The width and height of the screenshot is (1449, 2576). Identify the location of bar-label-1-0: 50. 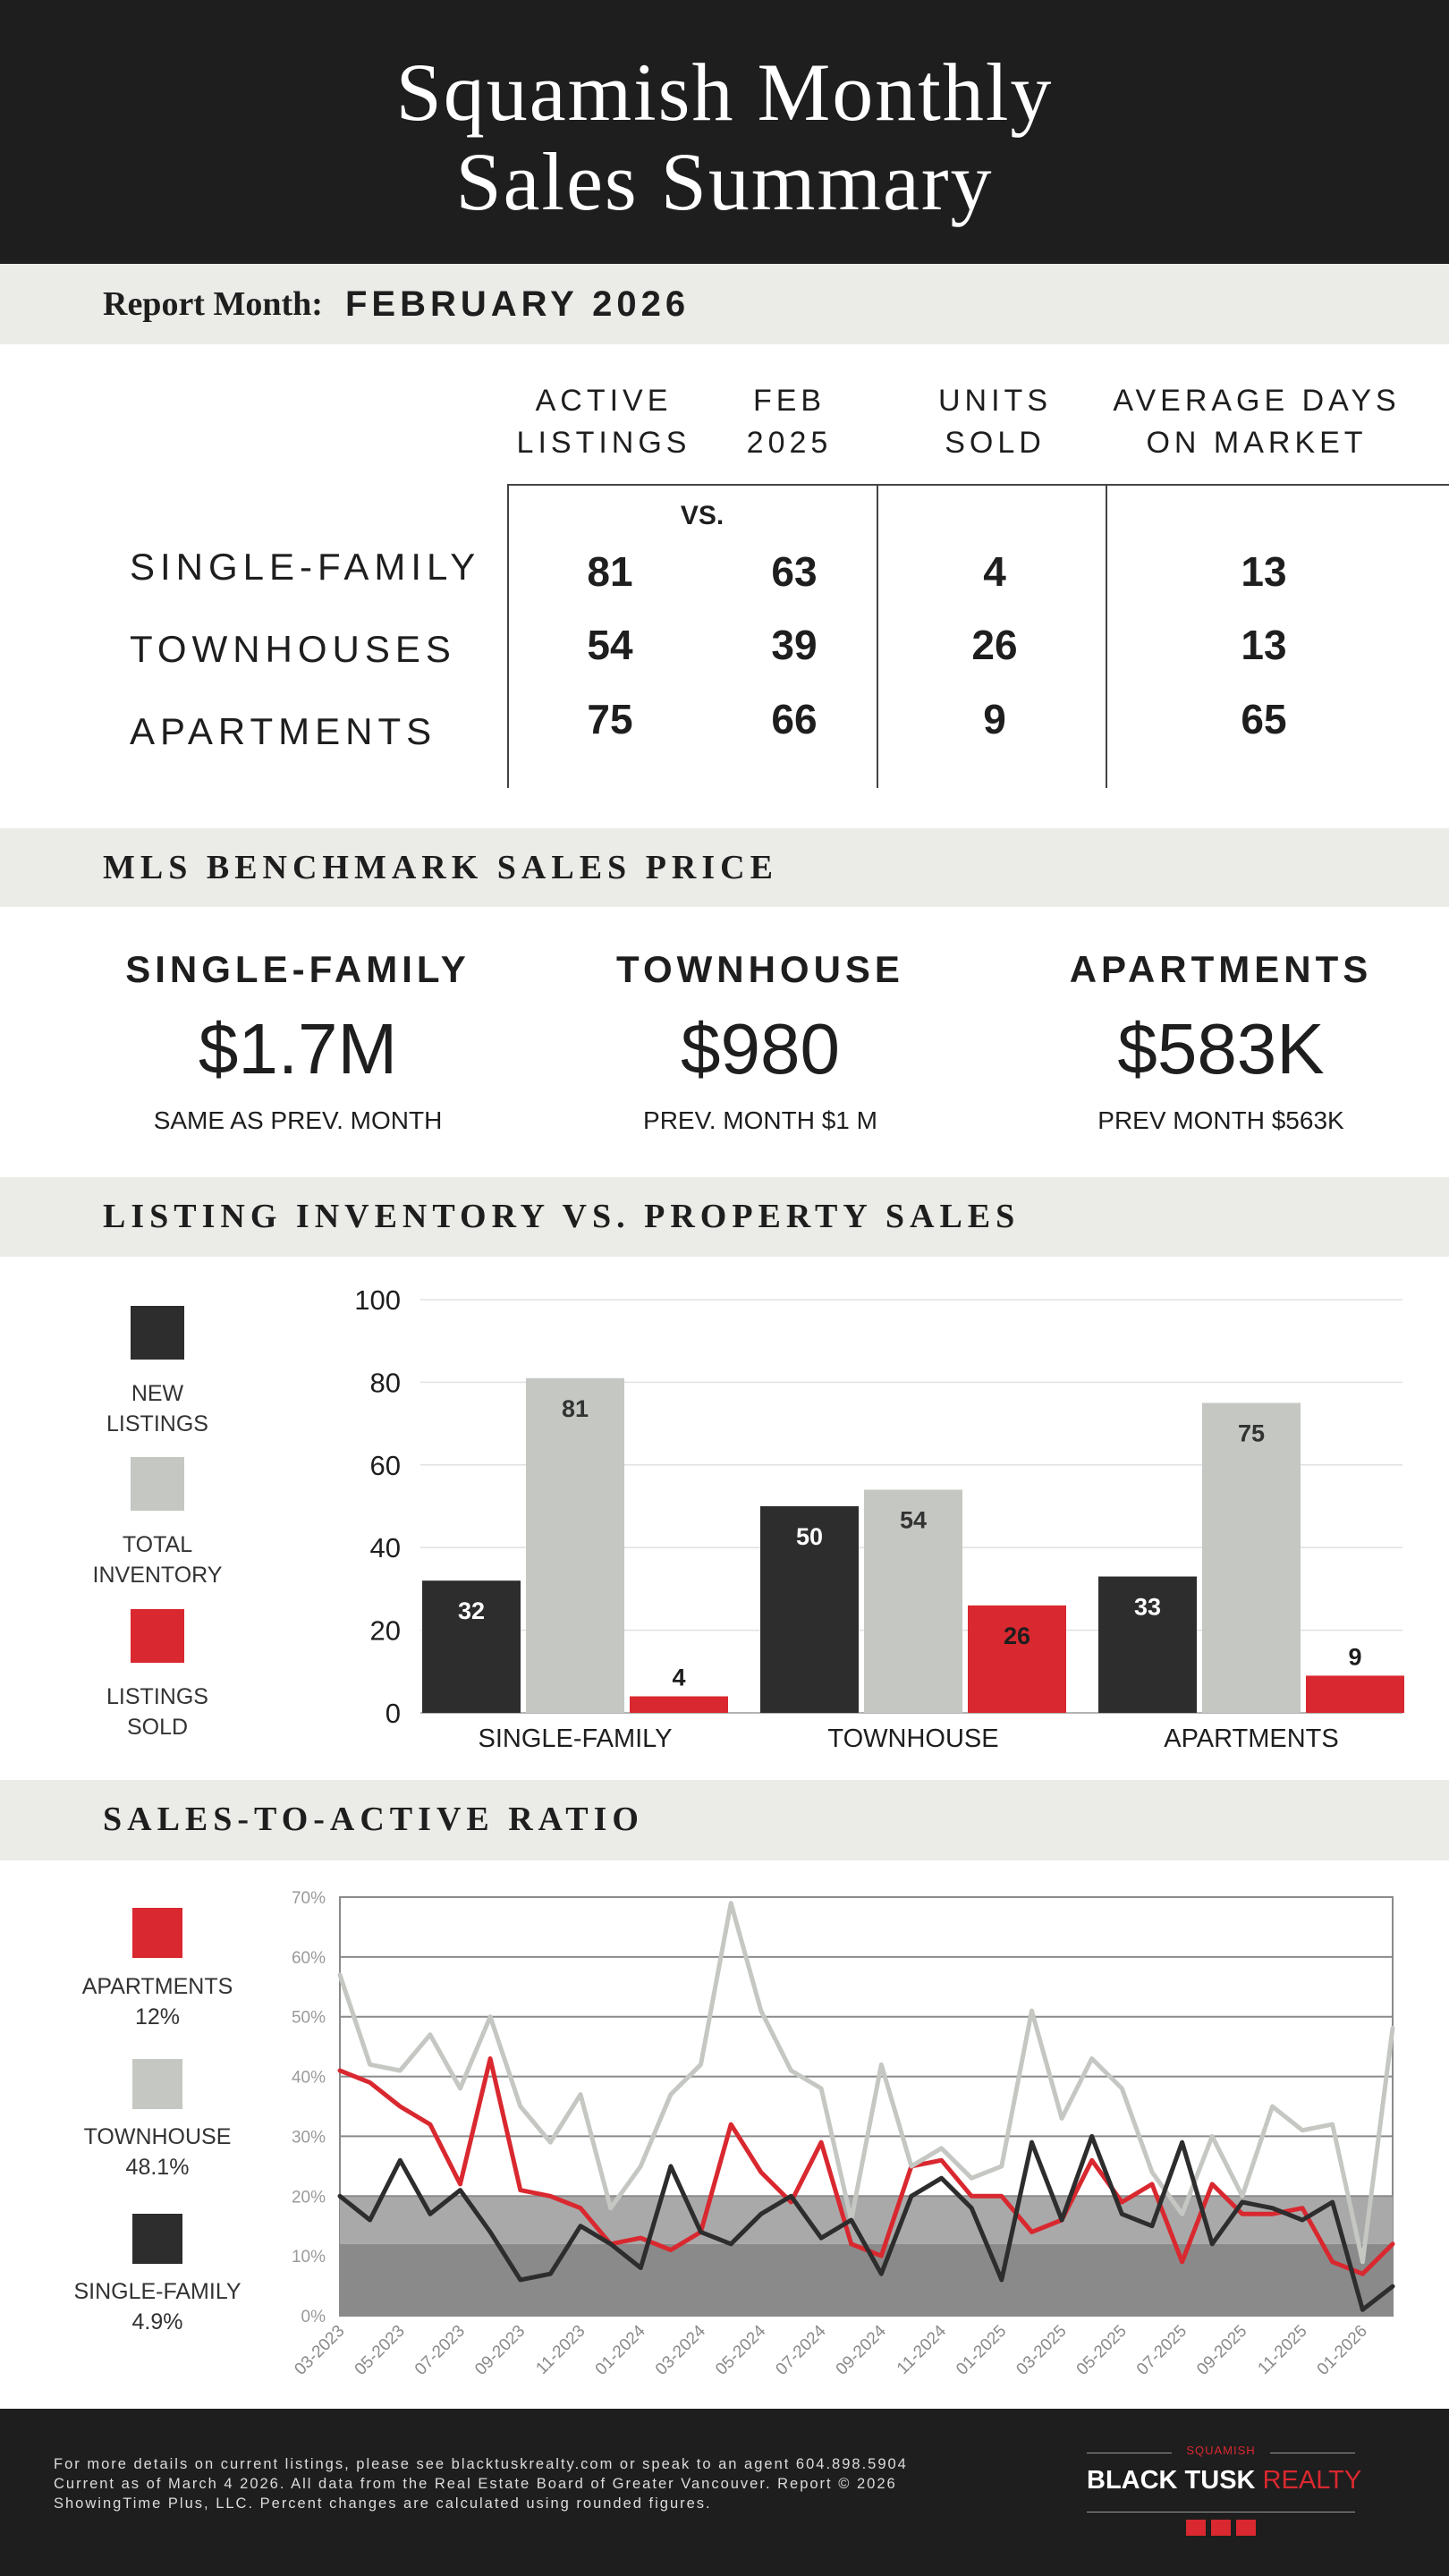
(809, 1536).